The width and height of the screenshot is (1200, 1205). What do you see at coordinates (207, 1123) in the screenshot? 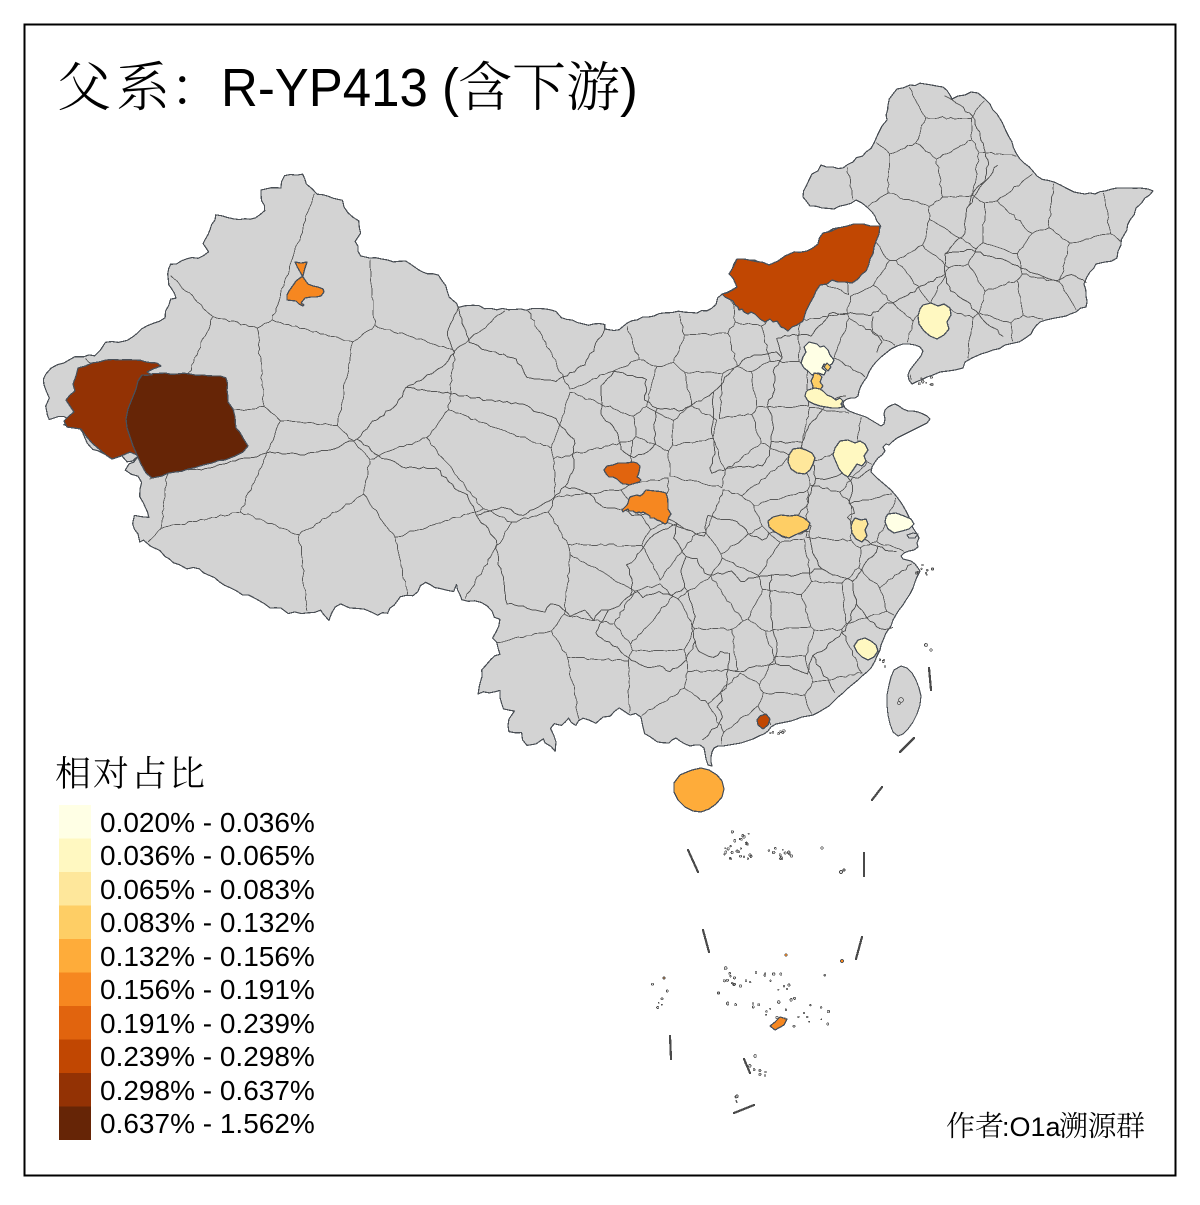
I see `svg-text: 0.637% - 1.562%` at bounding box center [207, 1123].